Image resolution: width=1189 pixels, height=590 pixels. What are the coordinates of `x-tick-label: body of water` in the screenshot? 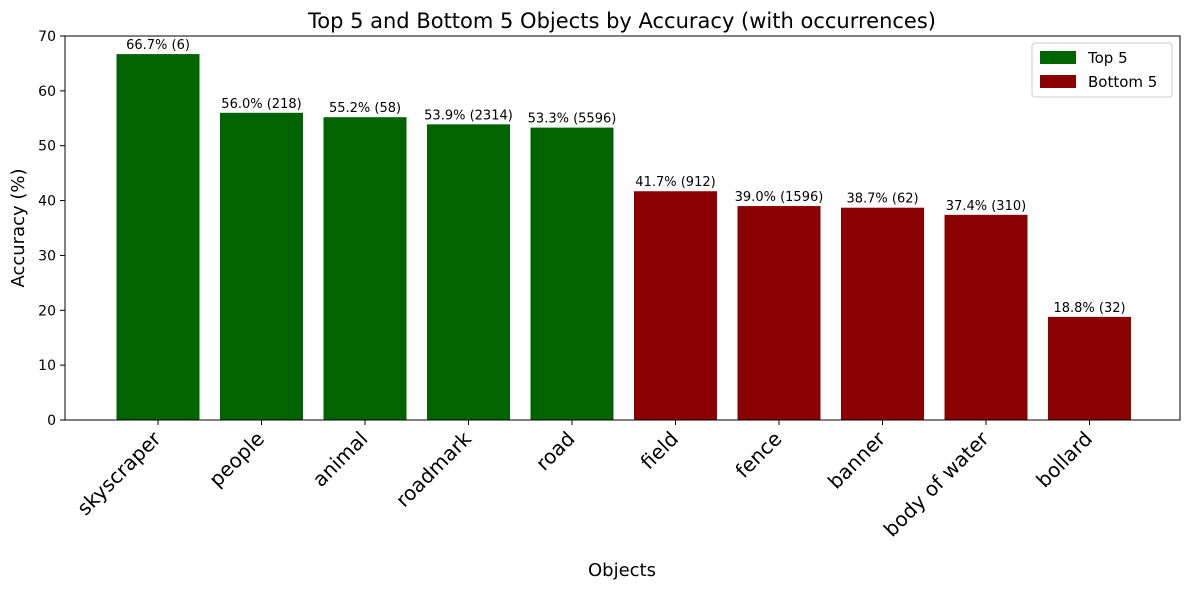 It's located at (936, 483).